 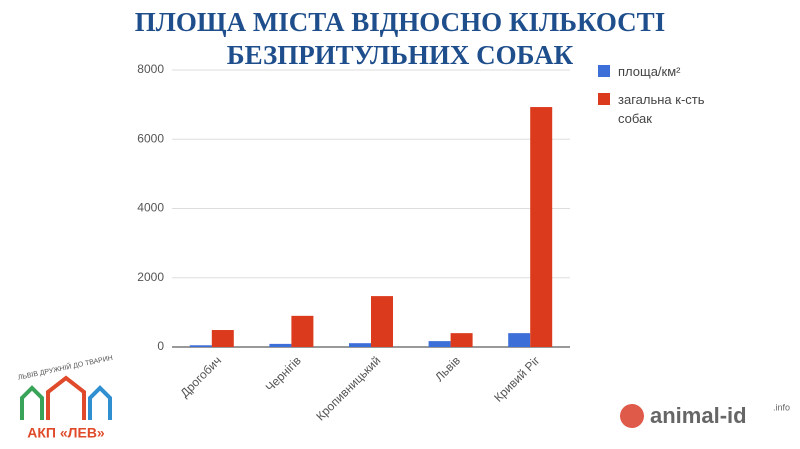 What do you see at coordinates (649, 71) in the screenshot?
I see `legend-label: площа/км²` at bounding box center [649, 71].